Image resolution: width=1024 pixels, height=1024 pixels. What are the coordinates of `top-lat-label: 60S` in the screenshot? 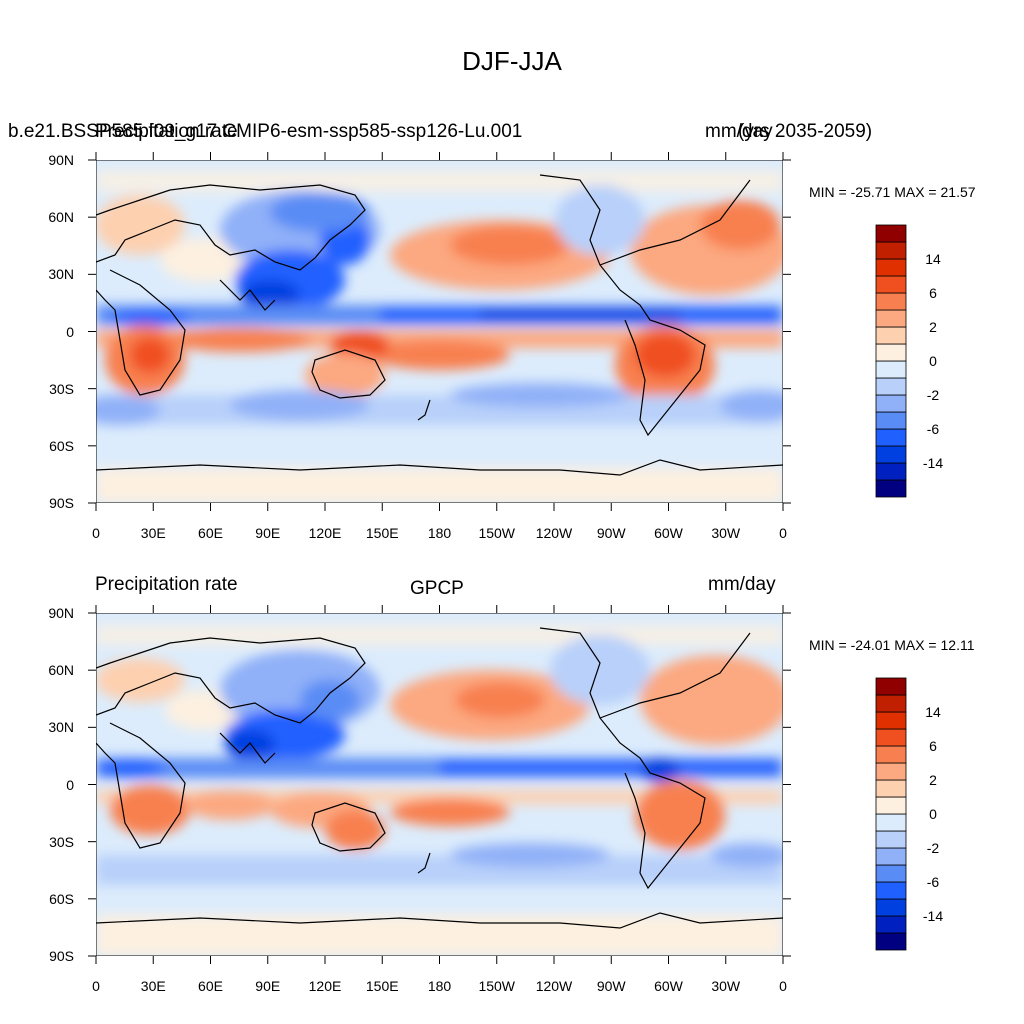 It's located at (61, 445).